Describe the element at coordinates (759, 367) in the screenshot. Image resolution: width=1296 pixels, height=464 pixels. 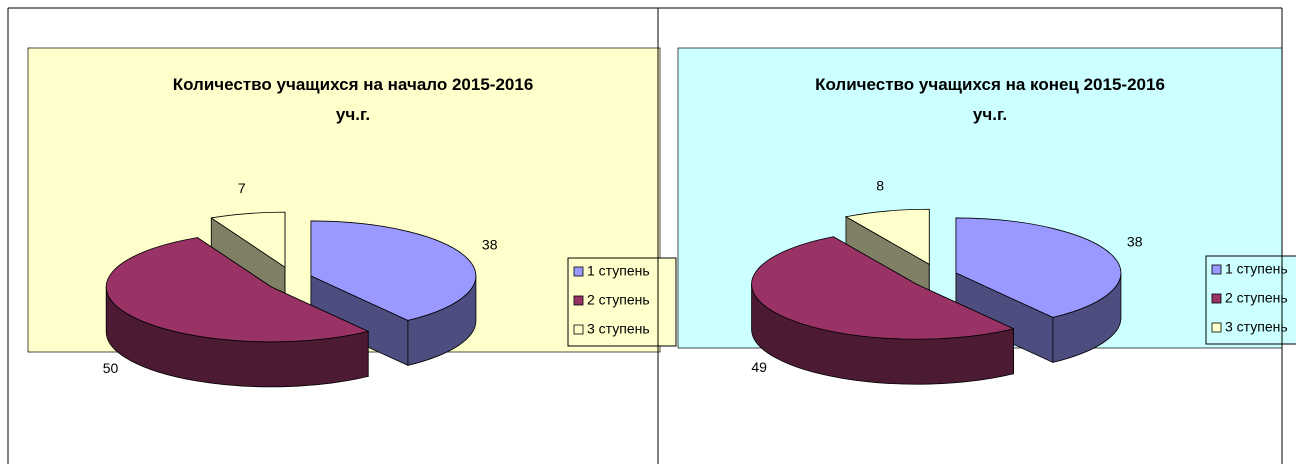
I see `data-label: 49` at that location.